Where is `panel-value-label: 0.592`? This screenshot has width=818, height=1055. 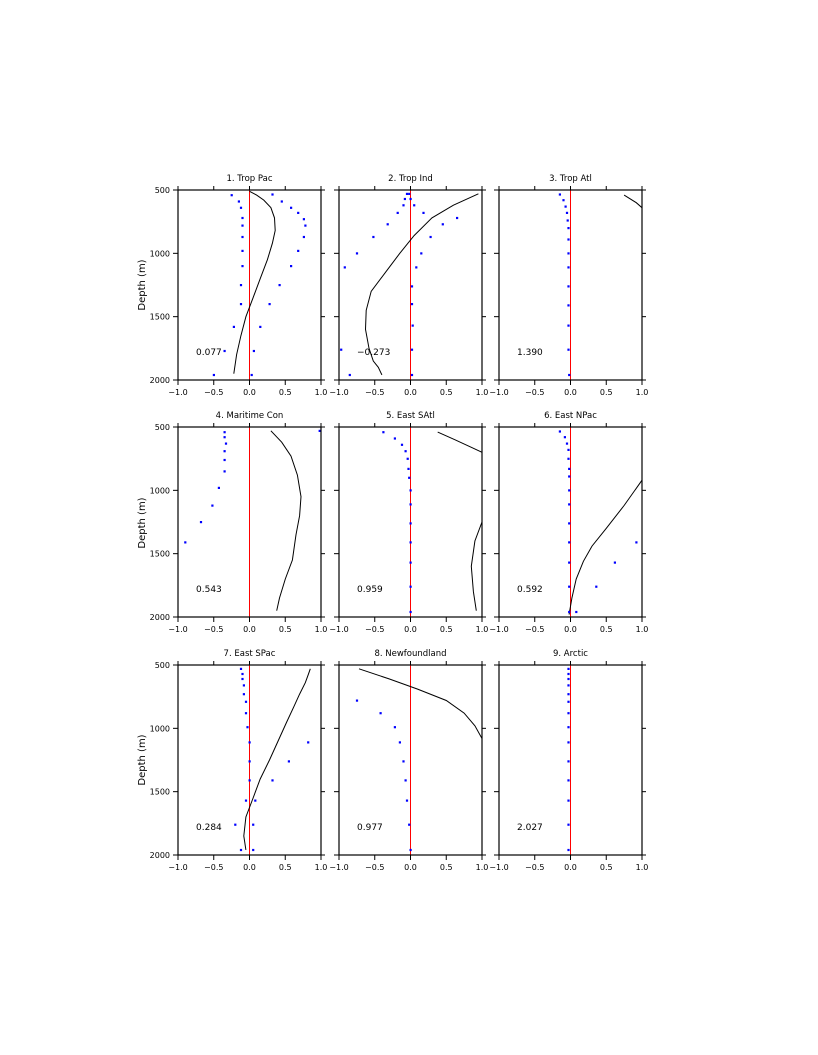 panel-value-label: 0.592 is located at coordinates (530, 590).